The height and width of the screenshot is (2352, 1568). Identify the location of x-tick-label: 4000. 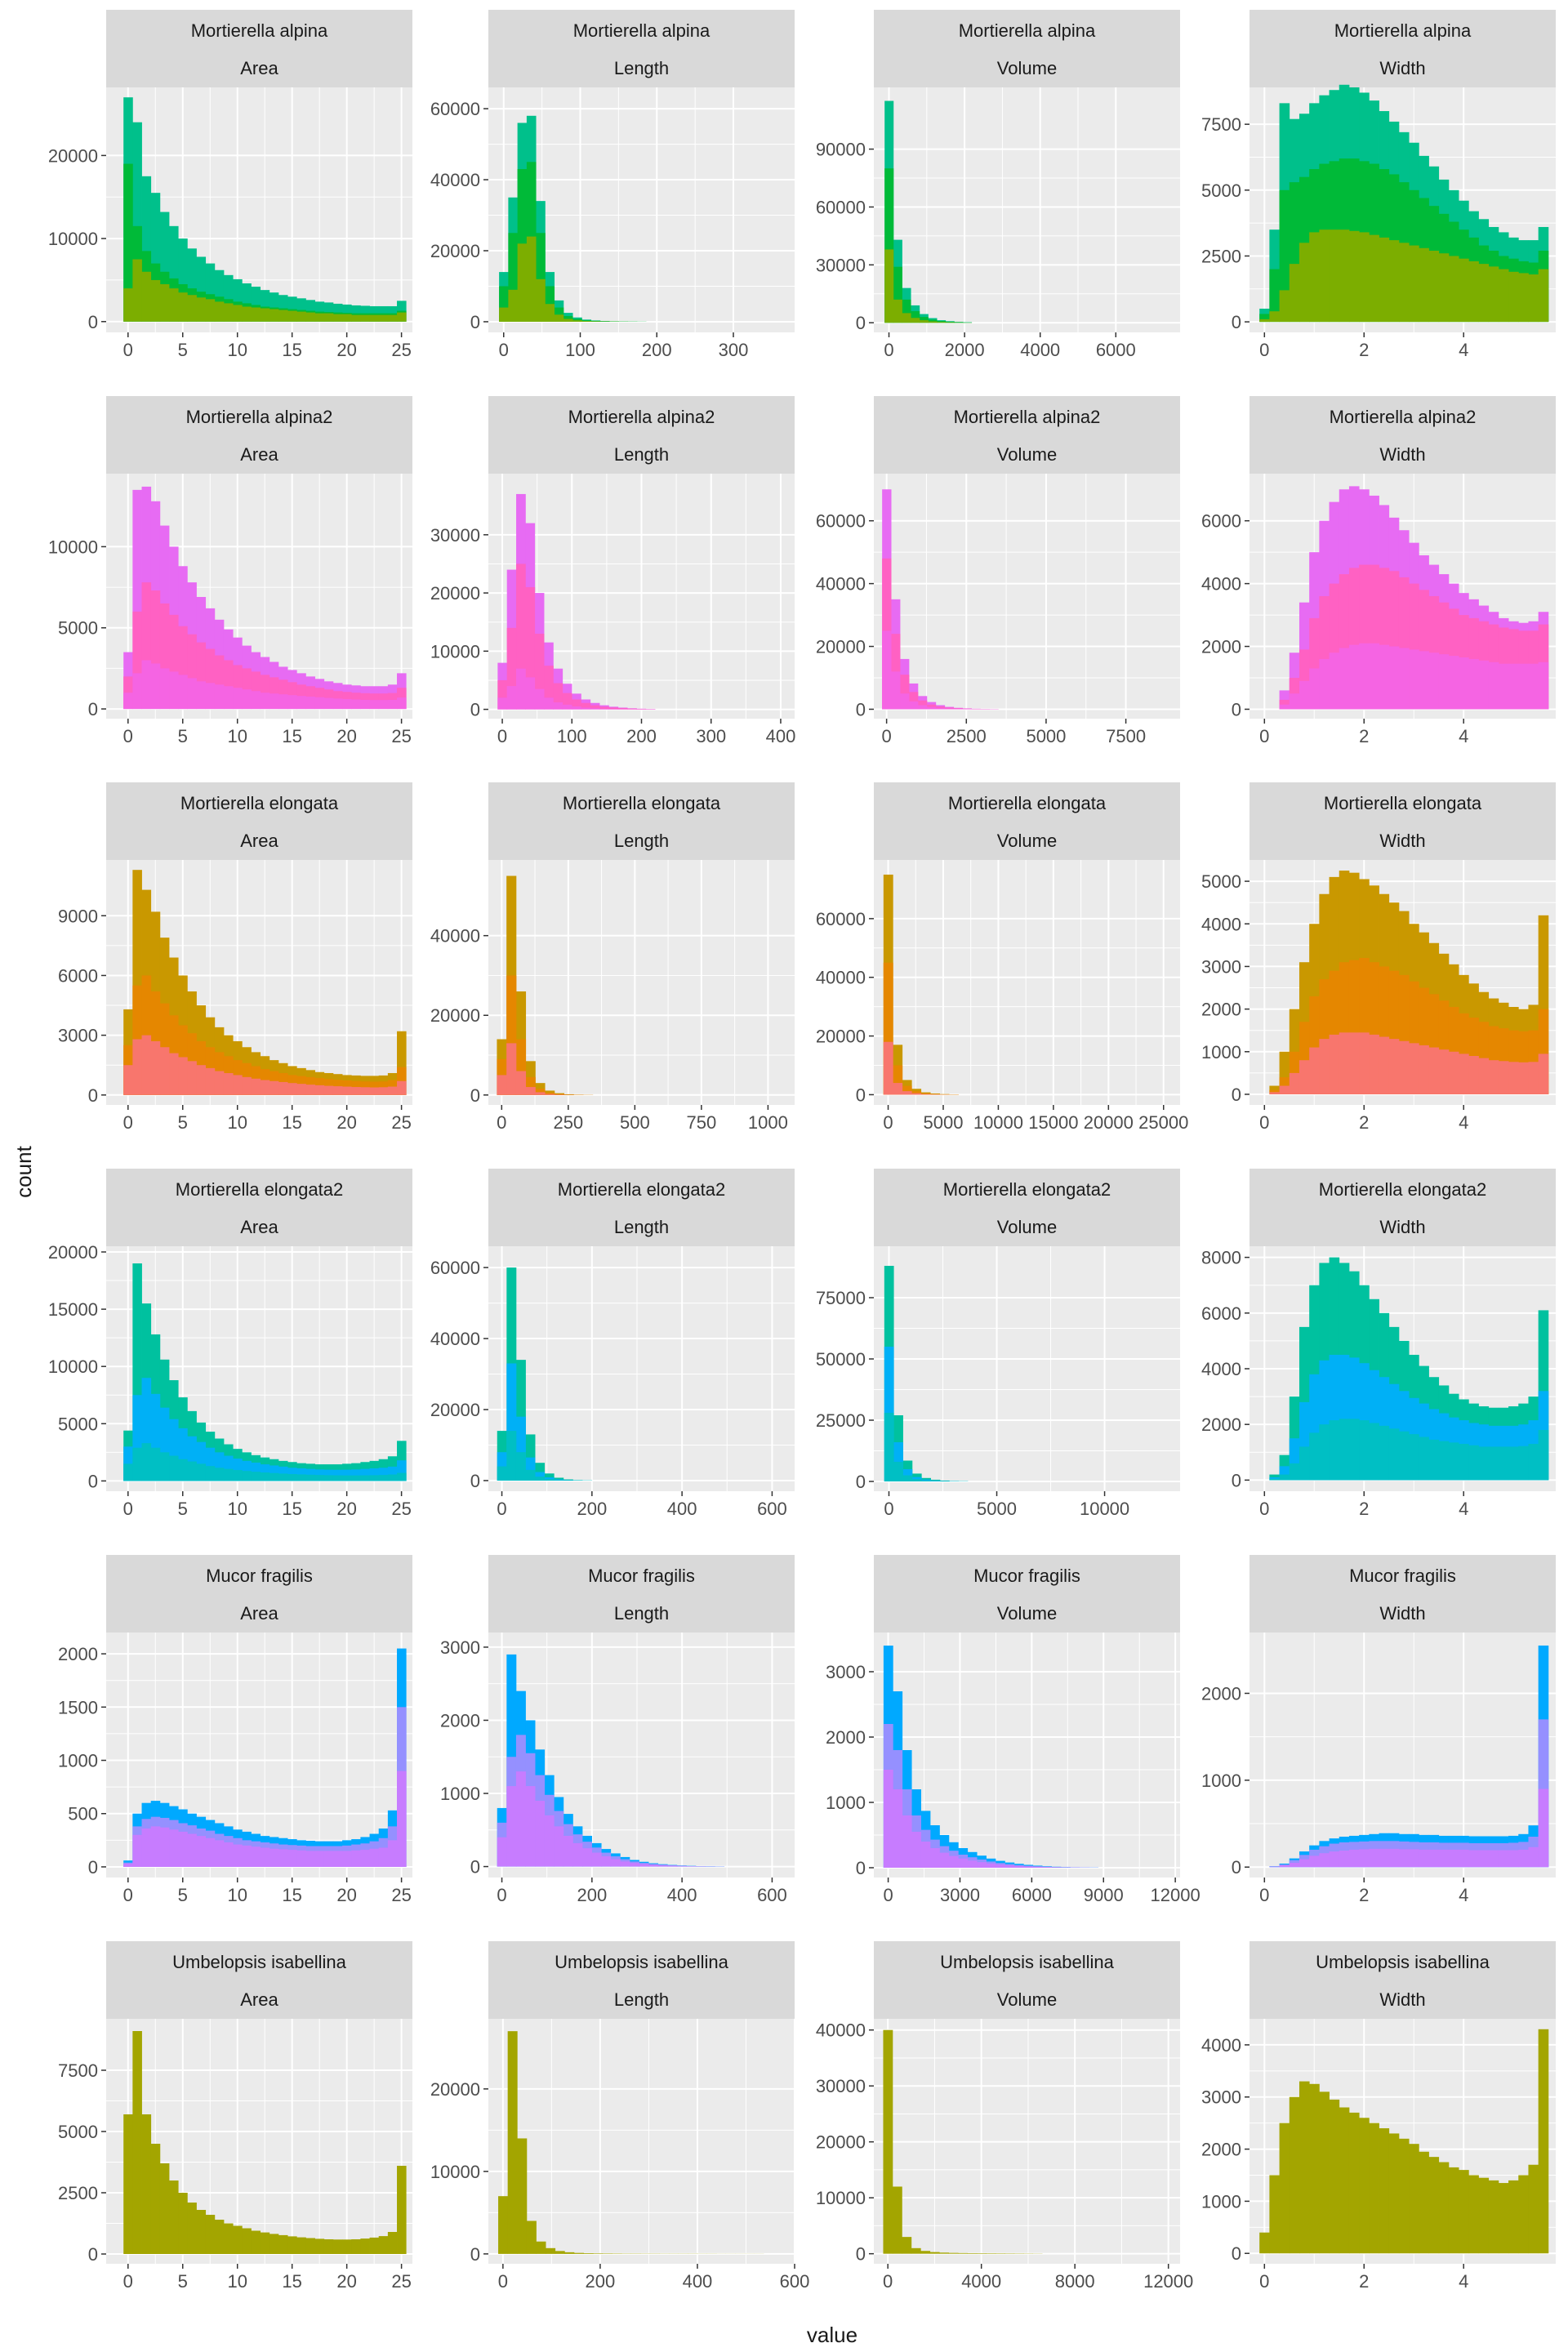
(981, 2281).